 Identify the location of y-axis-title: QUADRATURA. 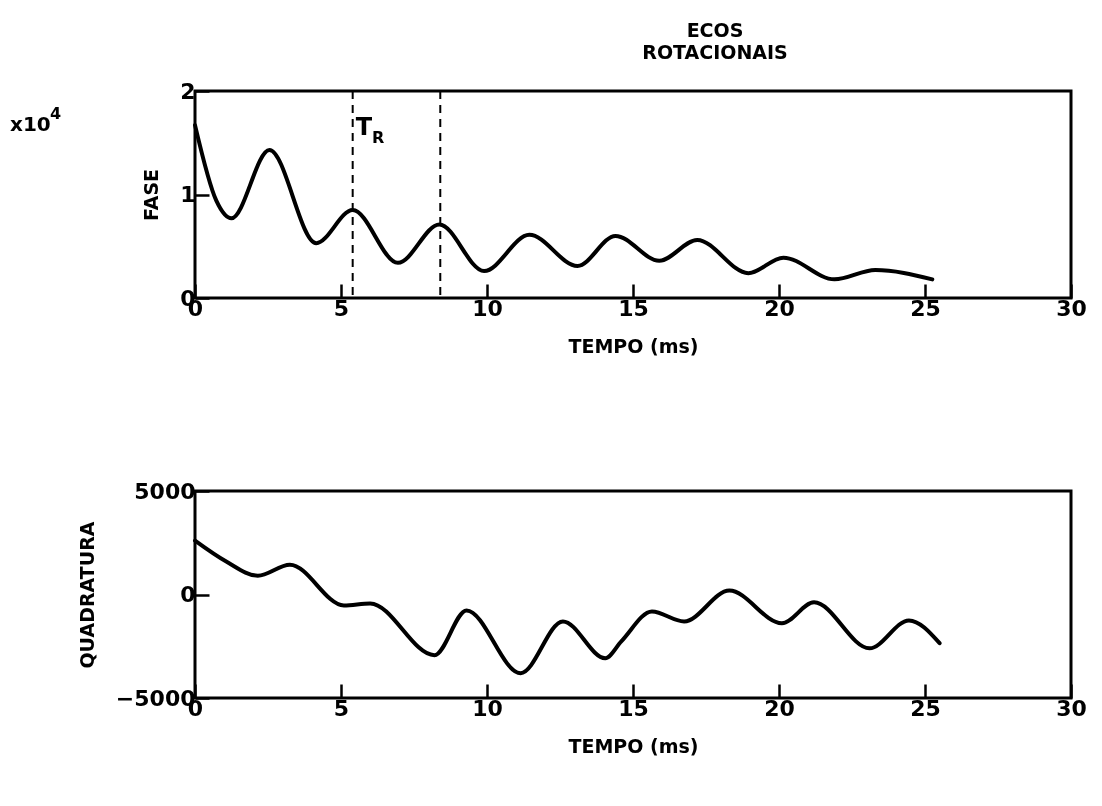
(86, 595).